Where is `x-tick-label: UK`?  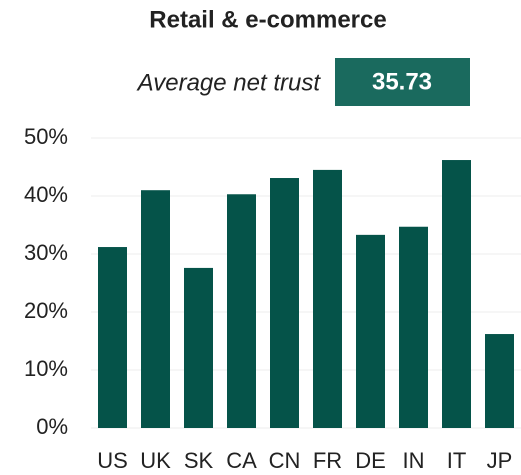
x-tick-label: UK is located at coordinates (155, 460).